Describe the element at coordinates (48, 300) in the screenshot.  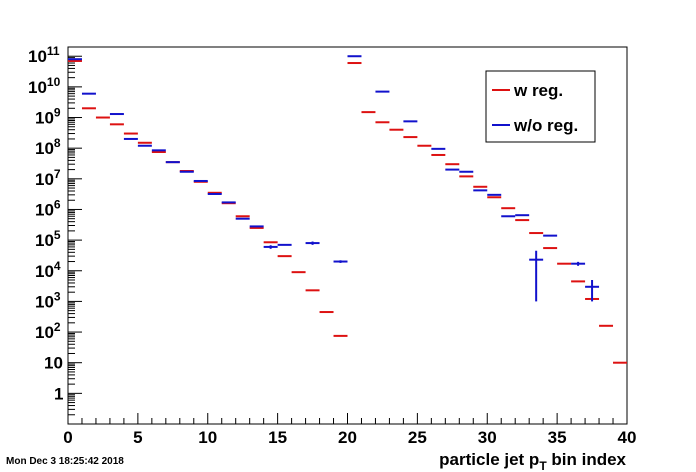
I see `y-tick-label: 10³` at that location.